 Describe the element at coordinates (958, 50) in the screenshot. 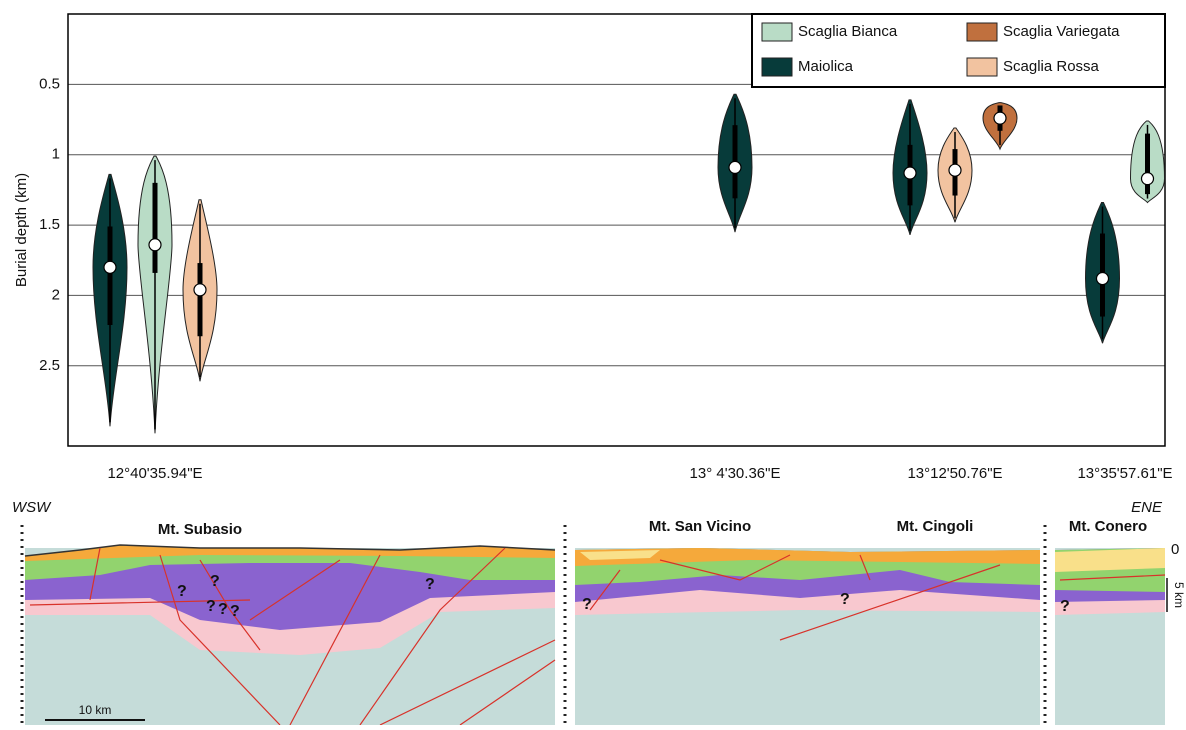

I see `legend-box` at that location.